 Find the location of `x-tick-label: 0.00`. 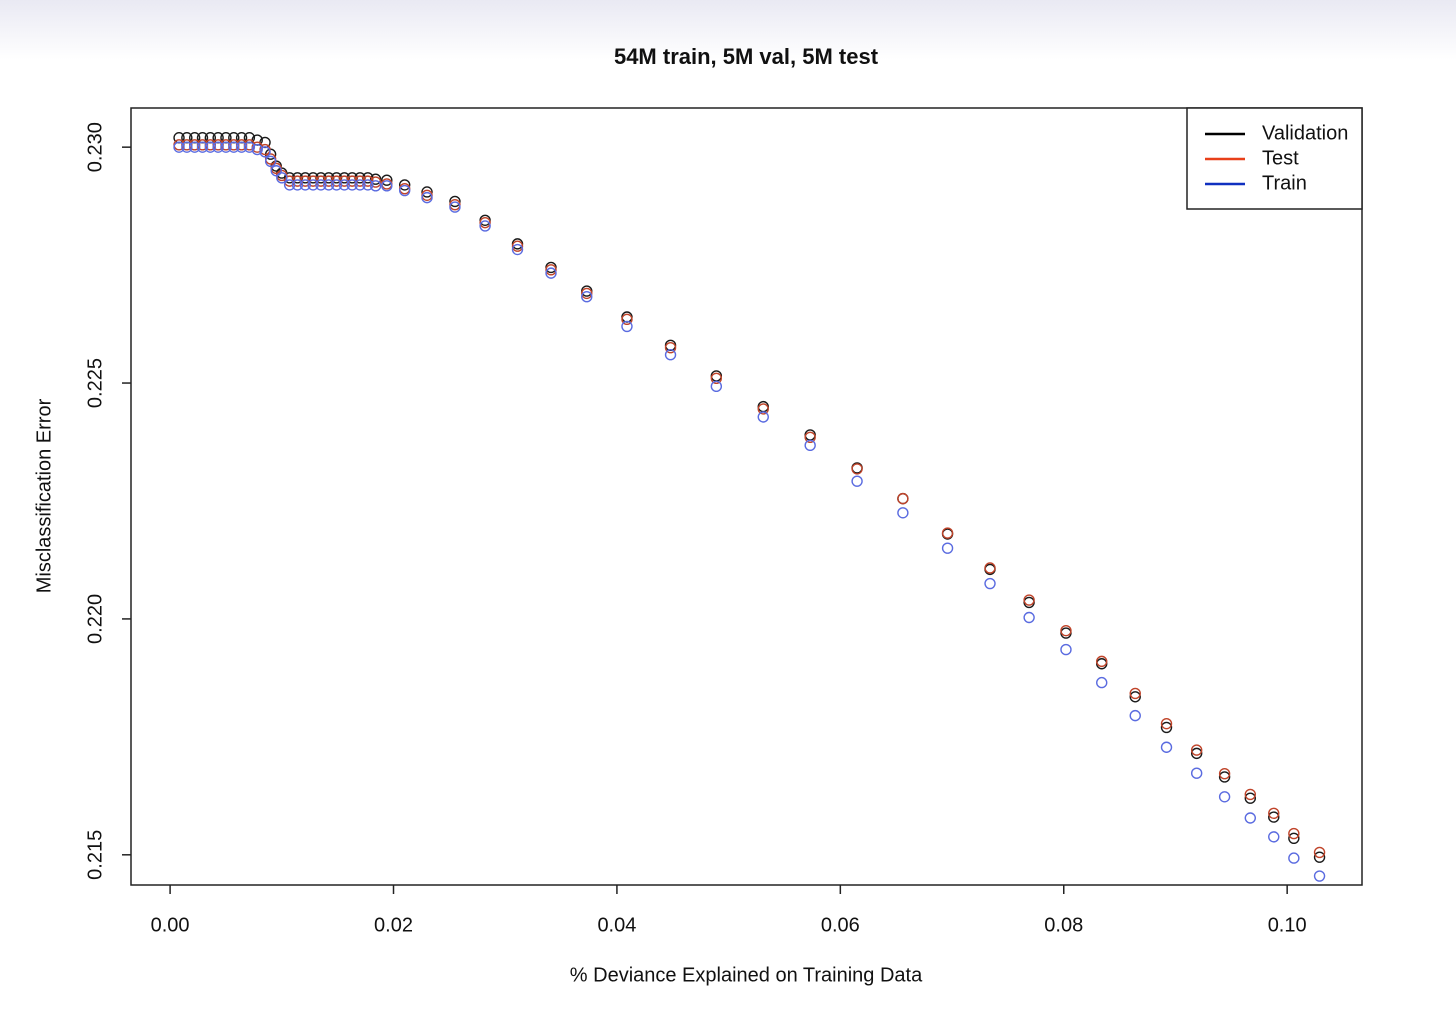

x-tick-label: 0.00 is located at coordinates (170, 925).